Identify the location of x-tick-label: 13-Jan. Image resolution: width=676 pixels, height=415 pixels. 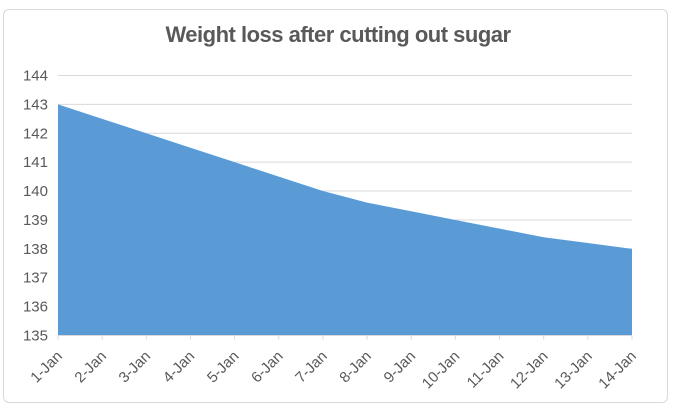
(573, 370).